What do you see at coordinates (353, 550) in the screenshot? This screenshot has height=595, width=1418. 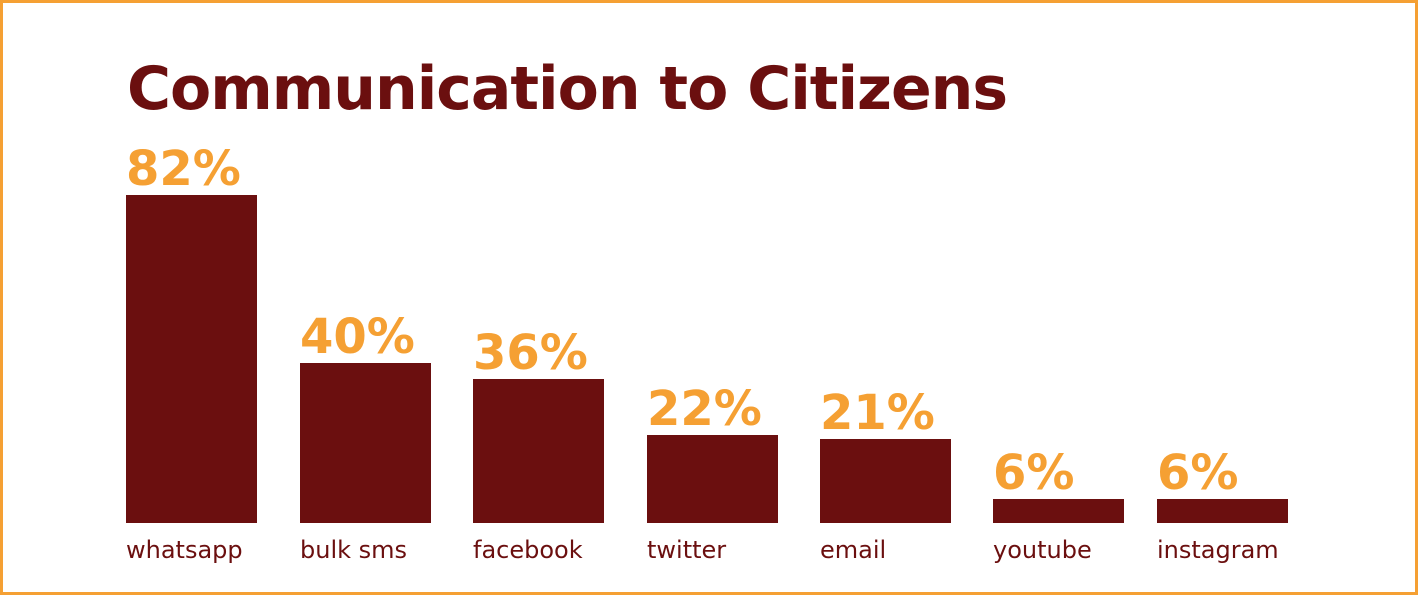 I see `category-label-bulk-sms: bulk sms` at bounding box center [353, 550].